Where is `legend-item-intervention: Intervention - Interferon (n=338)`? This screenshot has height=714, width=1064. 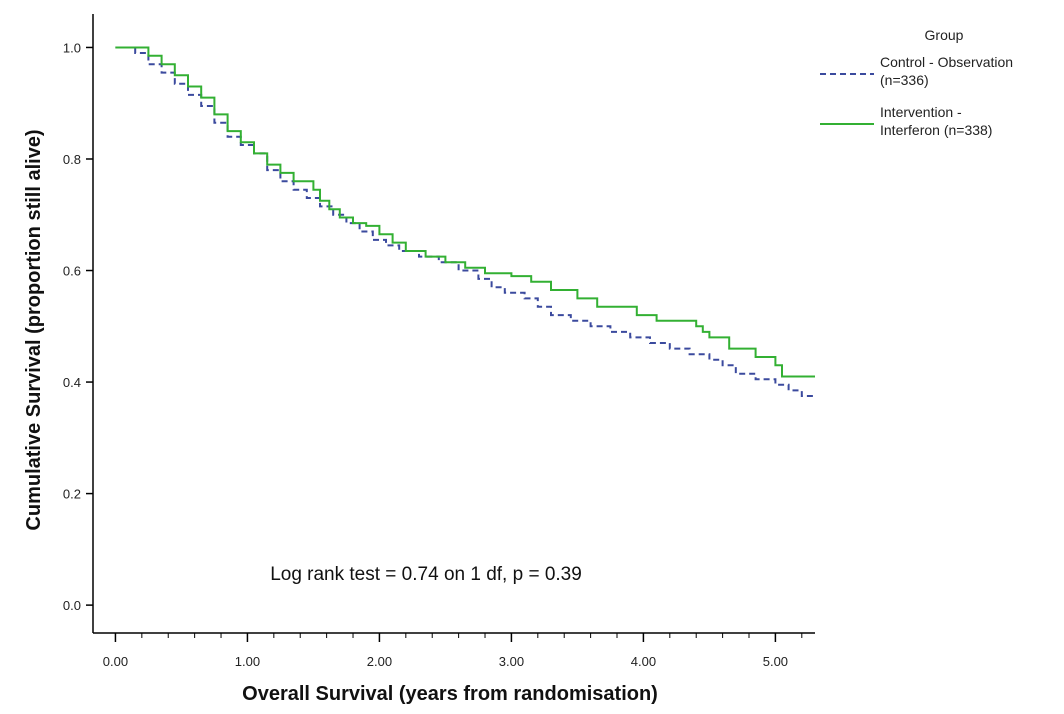
legend-item-intervention: Intervention - Interferon (n=338) is located at coordinates (906, 121).